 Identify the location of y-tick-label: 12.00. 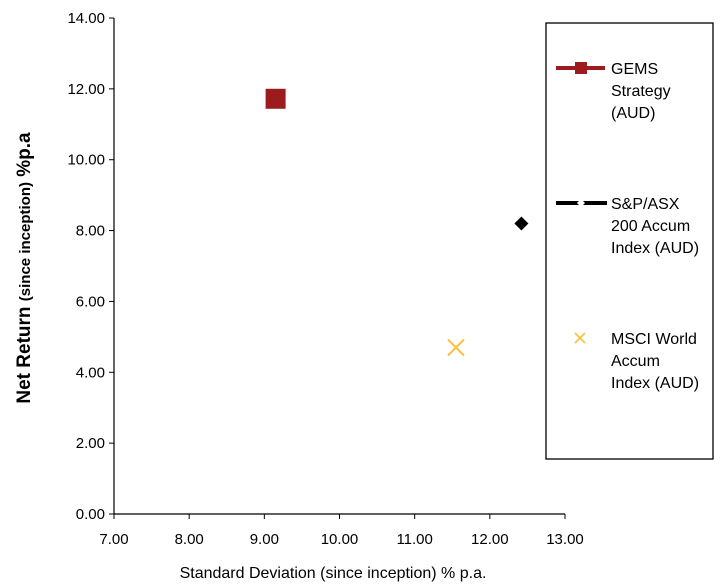
(86, 89).